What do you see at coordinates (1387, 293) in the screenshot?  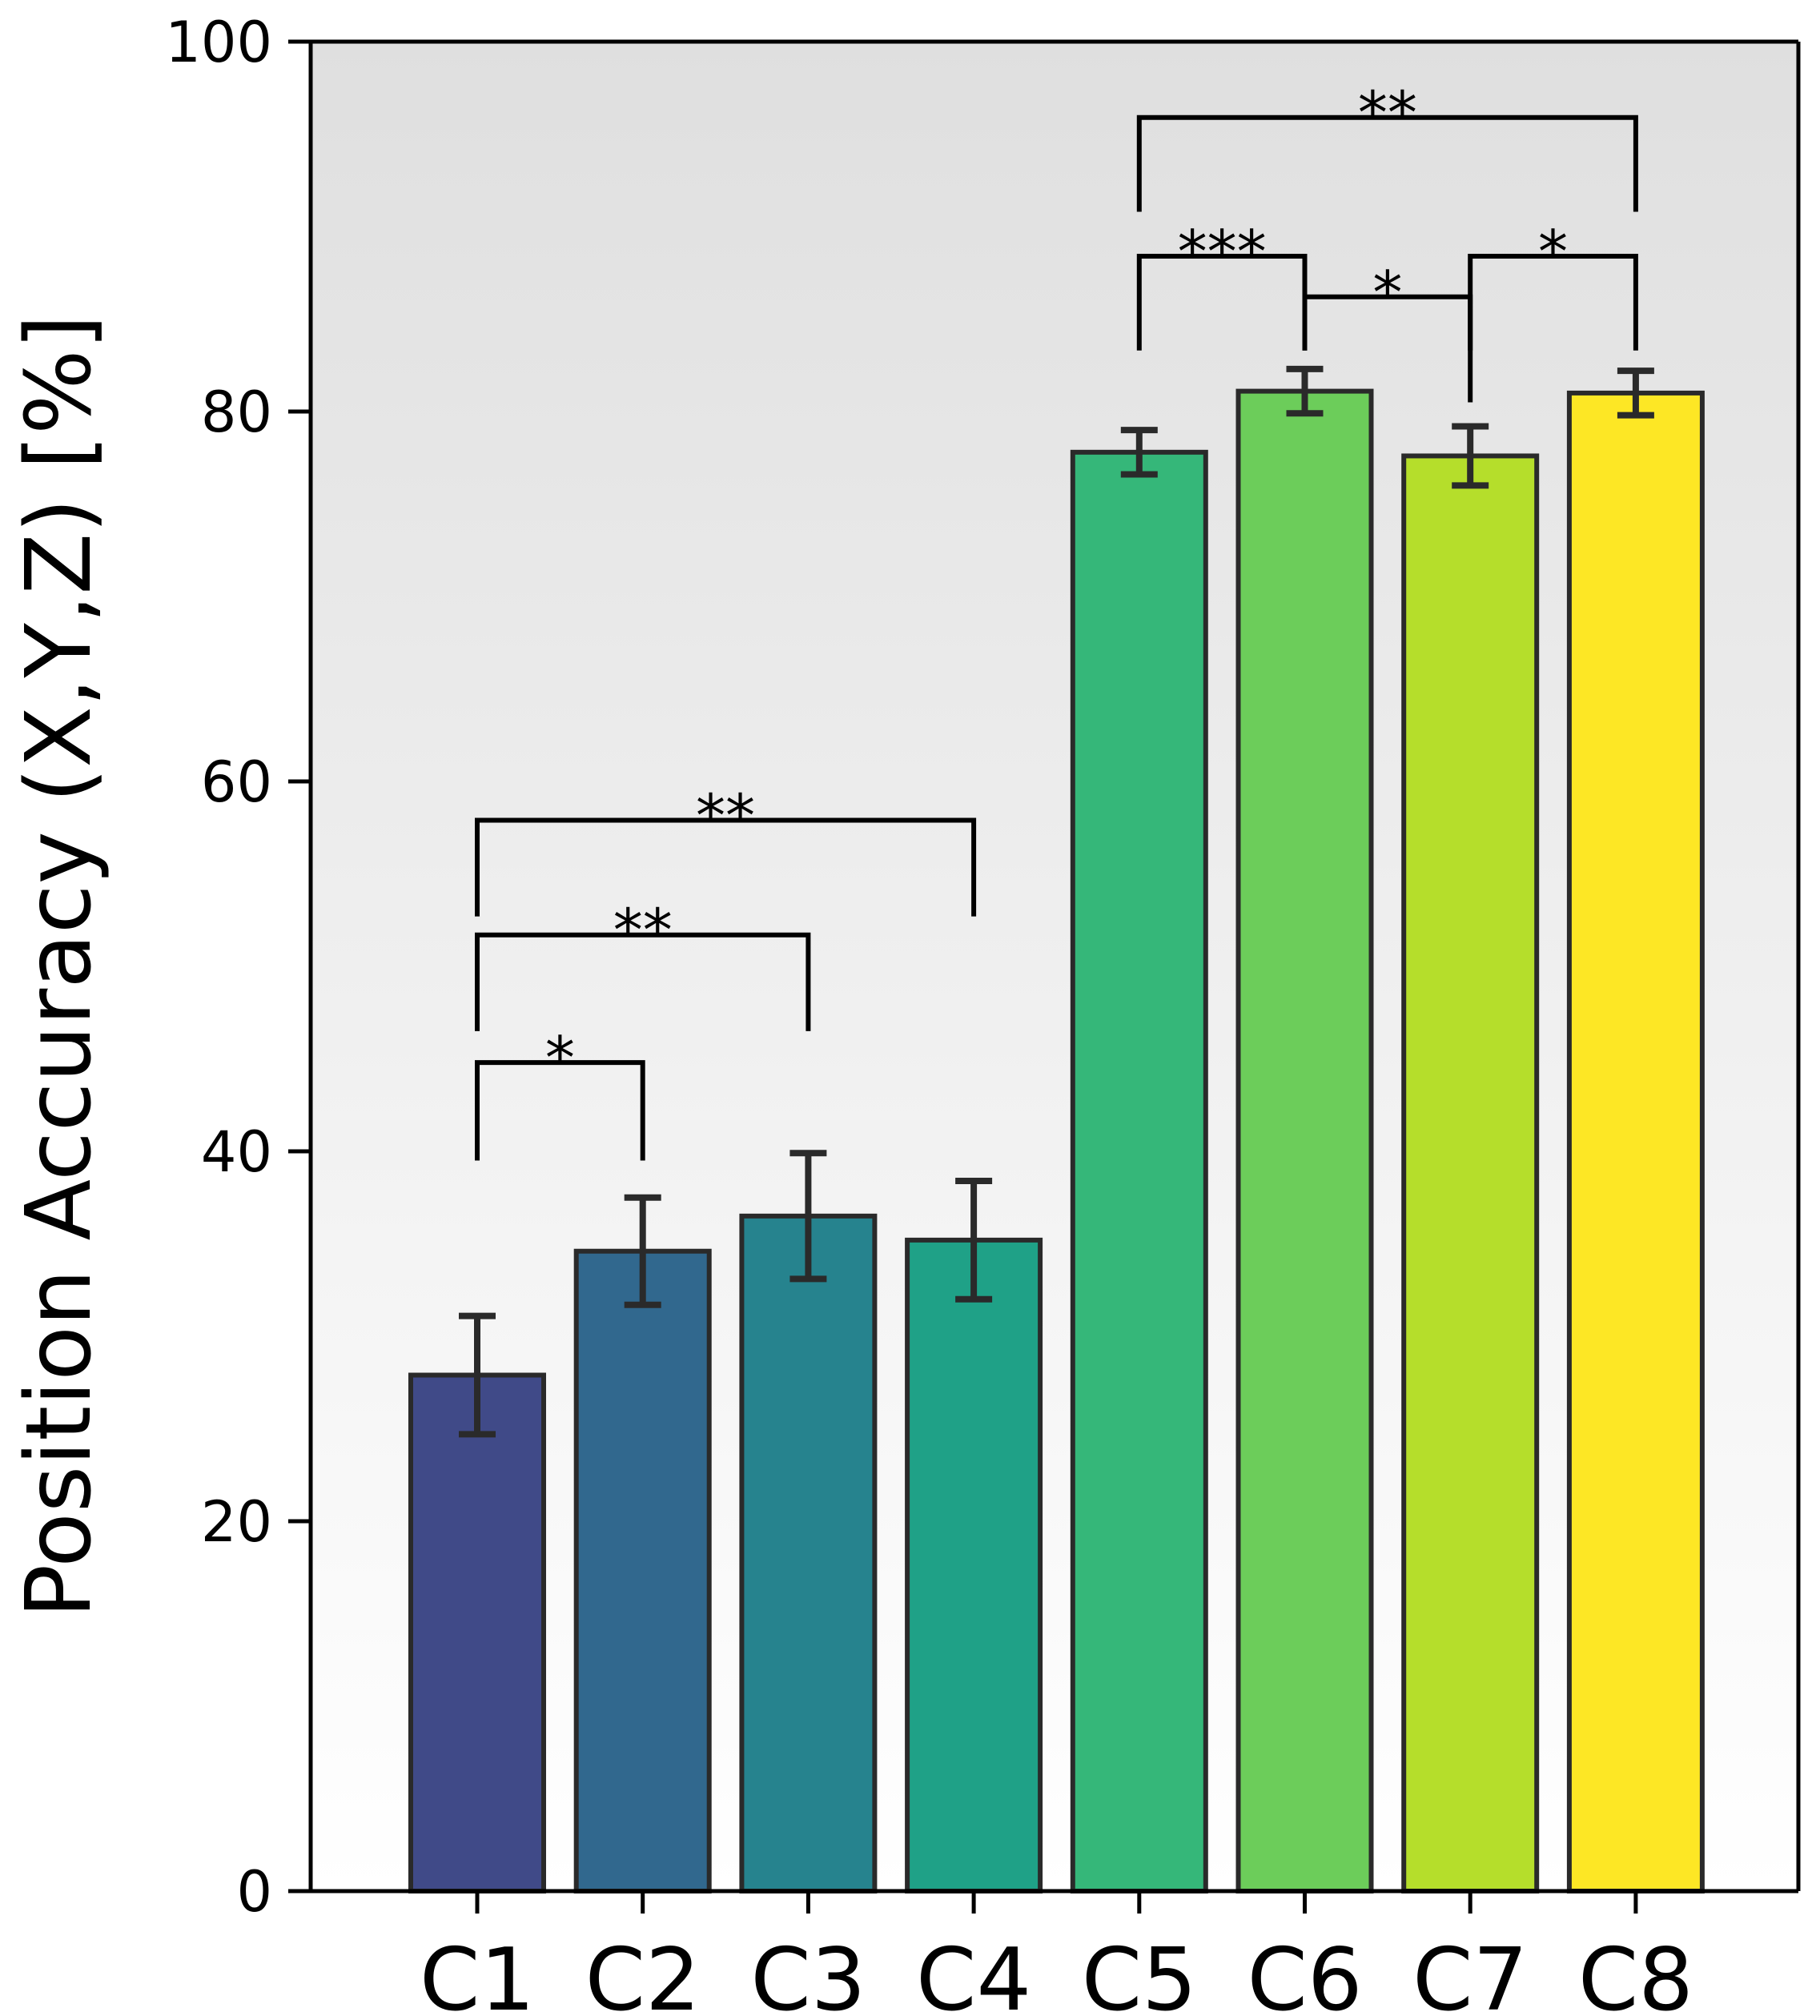 I see `significance-label-c6-c7: *` at bounding box center [1387, 293].